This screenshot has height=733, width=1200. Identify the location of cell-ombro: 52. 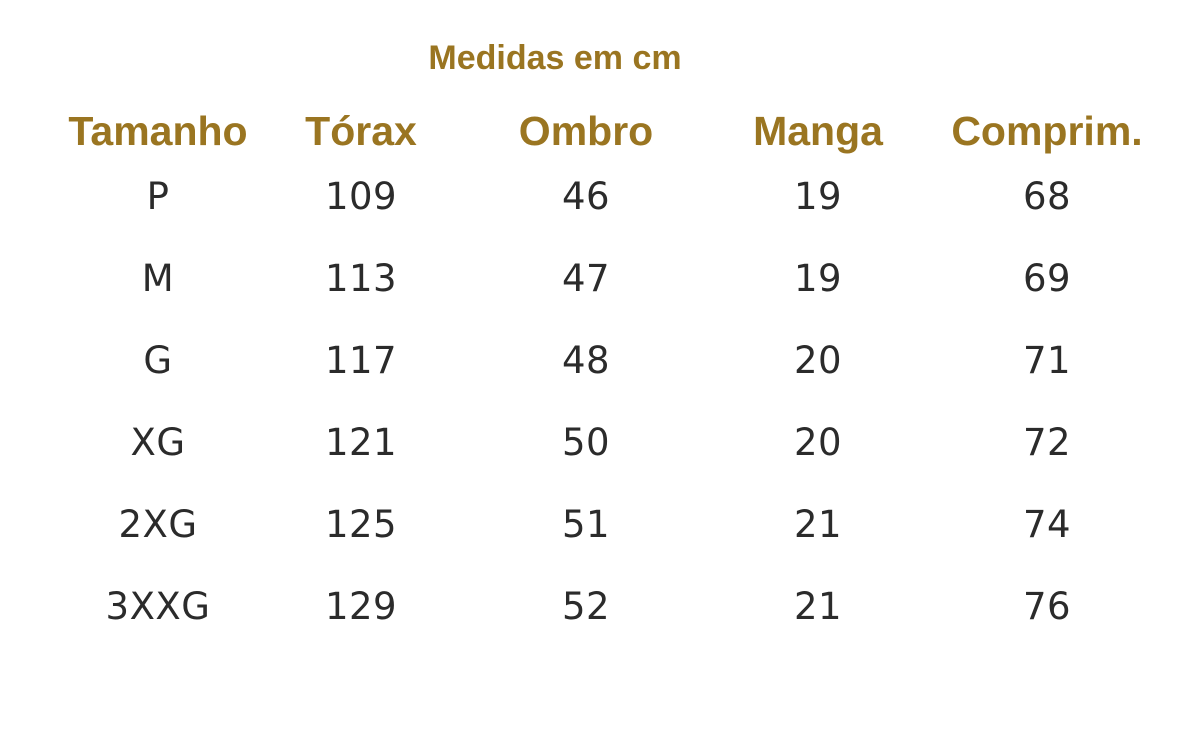
(586, 606).